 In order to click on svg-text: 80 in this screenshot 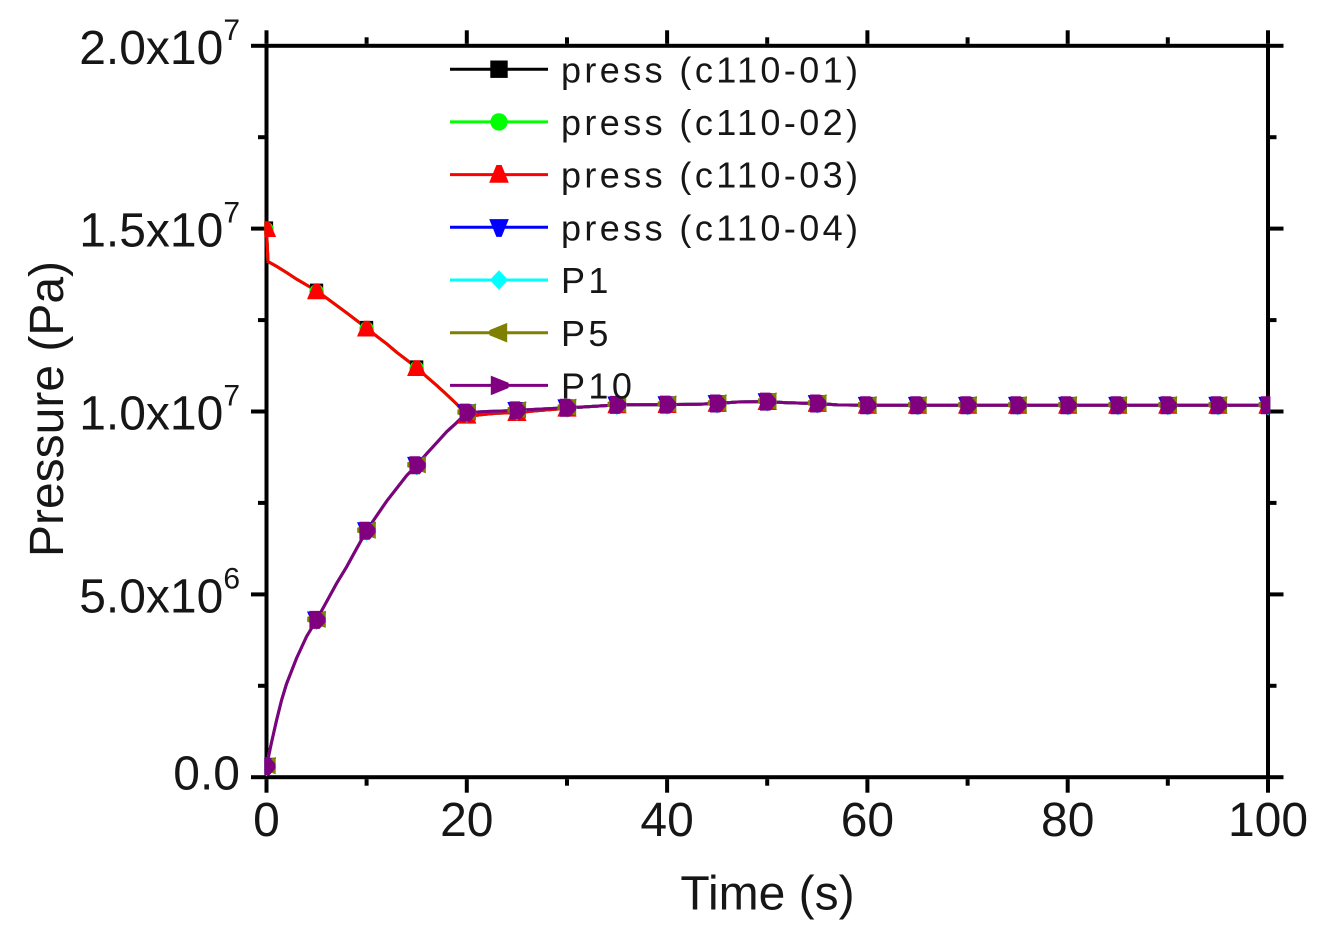, I will do `click(1067, 820)`.